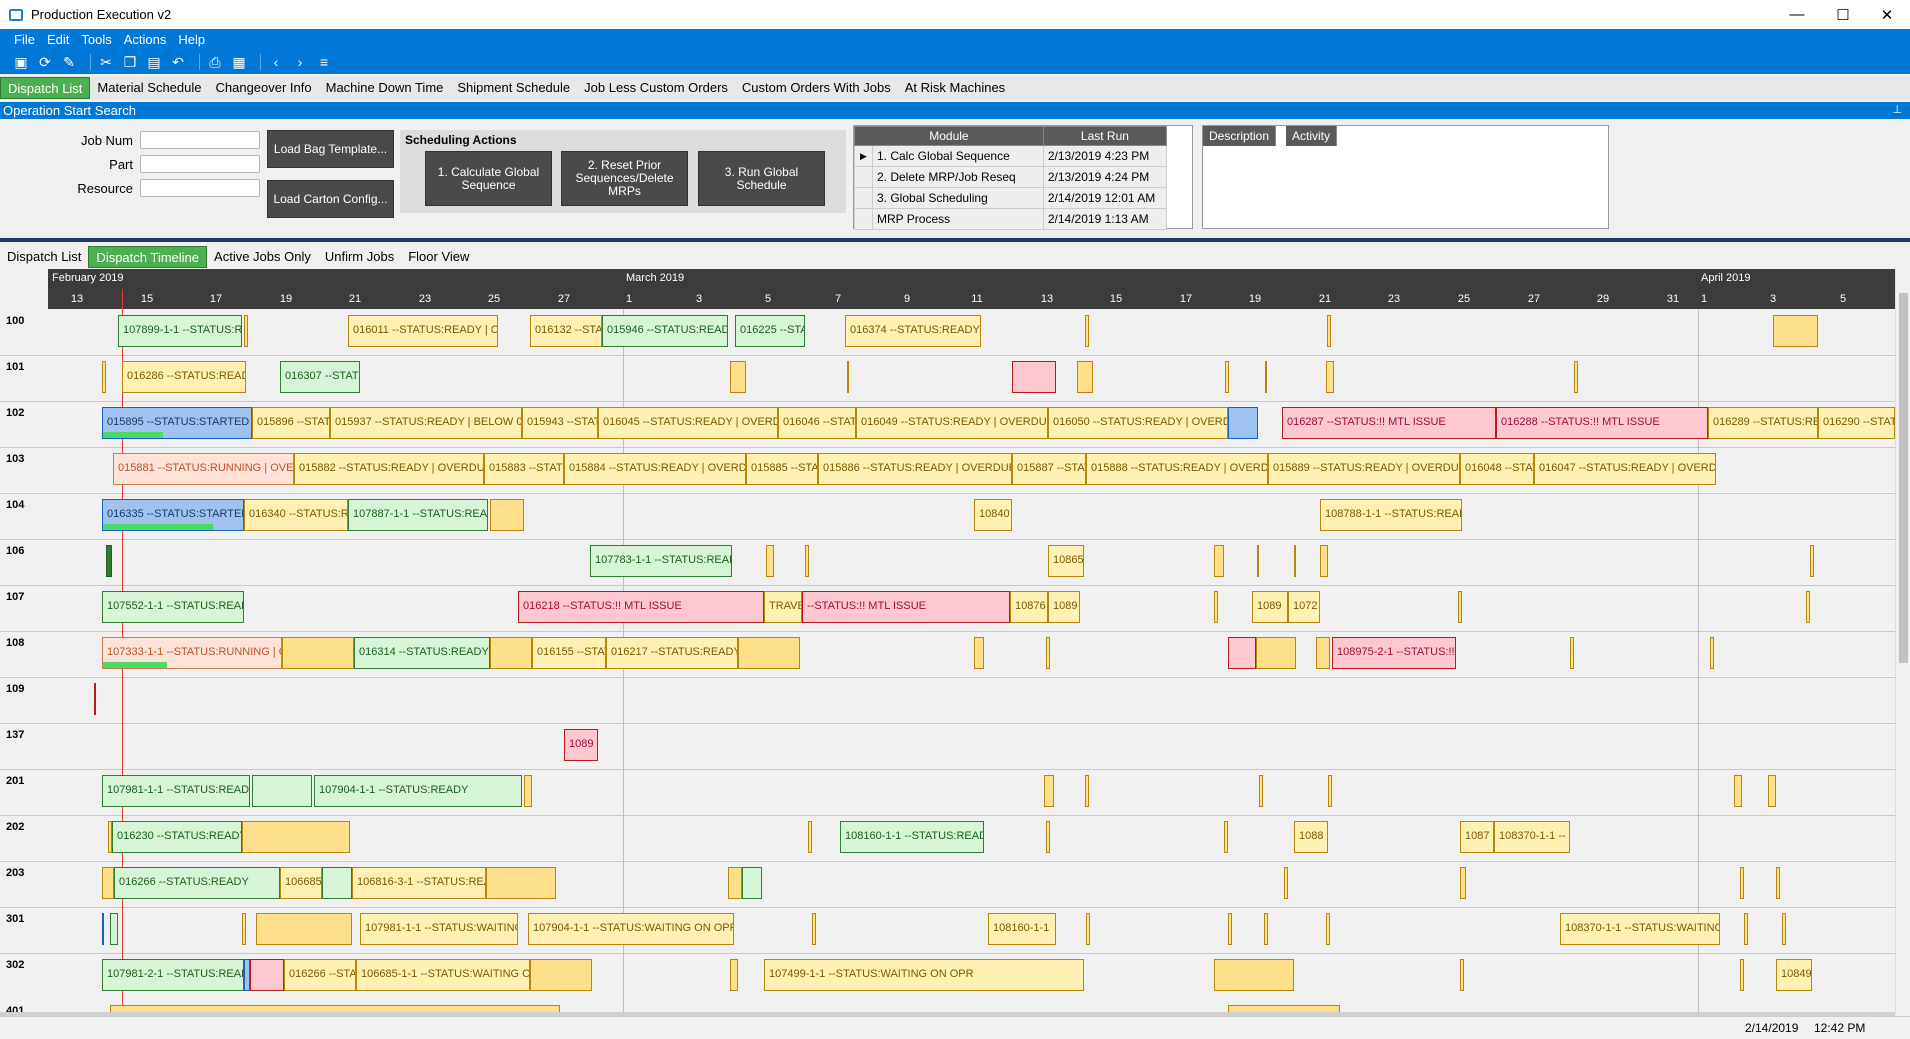 The width and height of the screenshot is (1910, 1039). I want to click on tab-custom-orders-with-jobs: Custom Orders With Jobs, so click(816, 87).